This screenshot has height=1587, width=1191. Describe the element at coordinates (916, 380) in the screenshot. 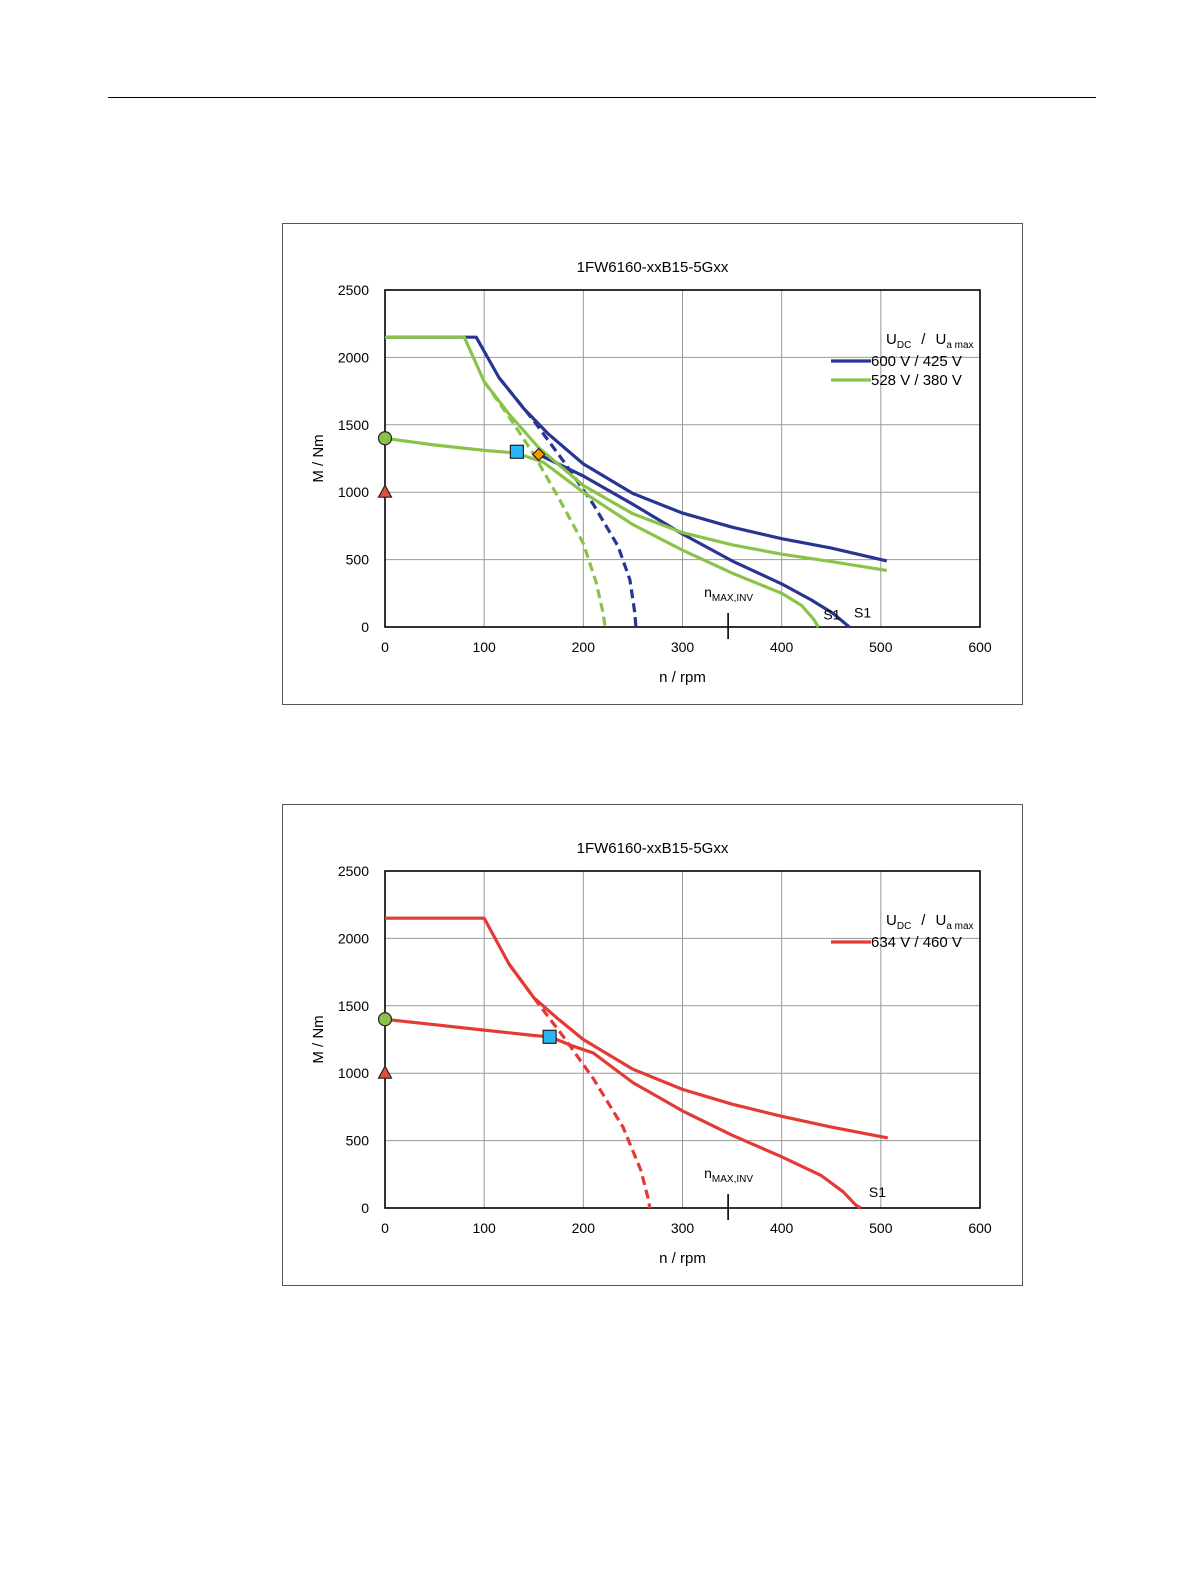

I see `legend-entry: 528 V / 380 V` at that location.